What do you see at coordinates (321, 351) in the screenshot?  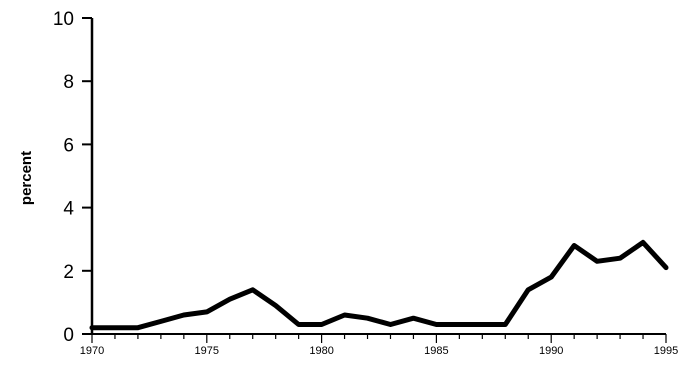 I see `x-tick-label: 1980` at bounding box center [321, 351].